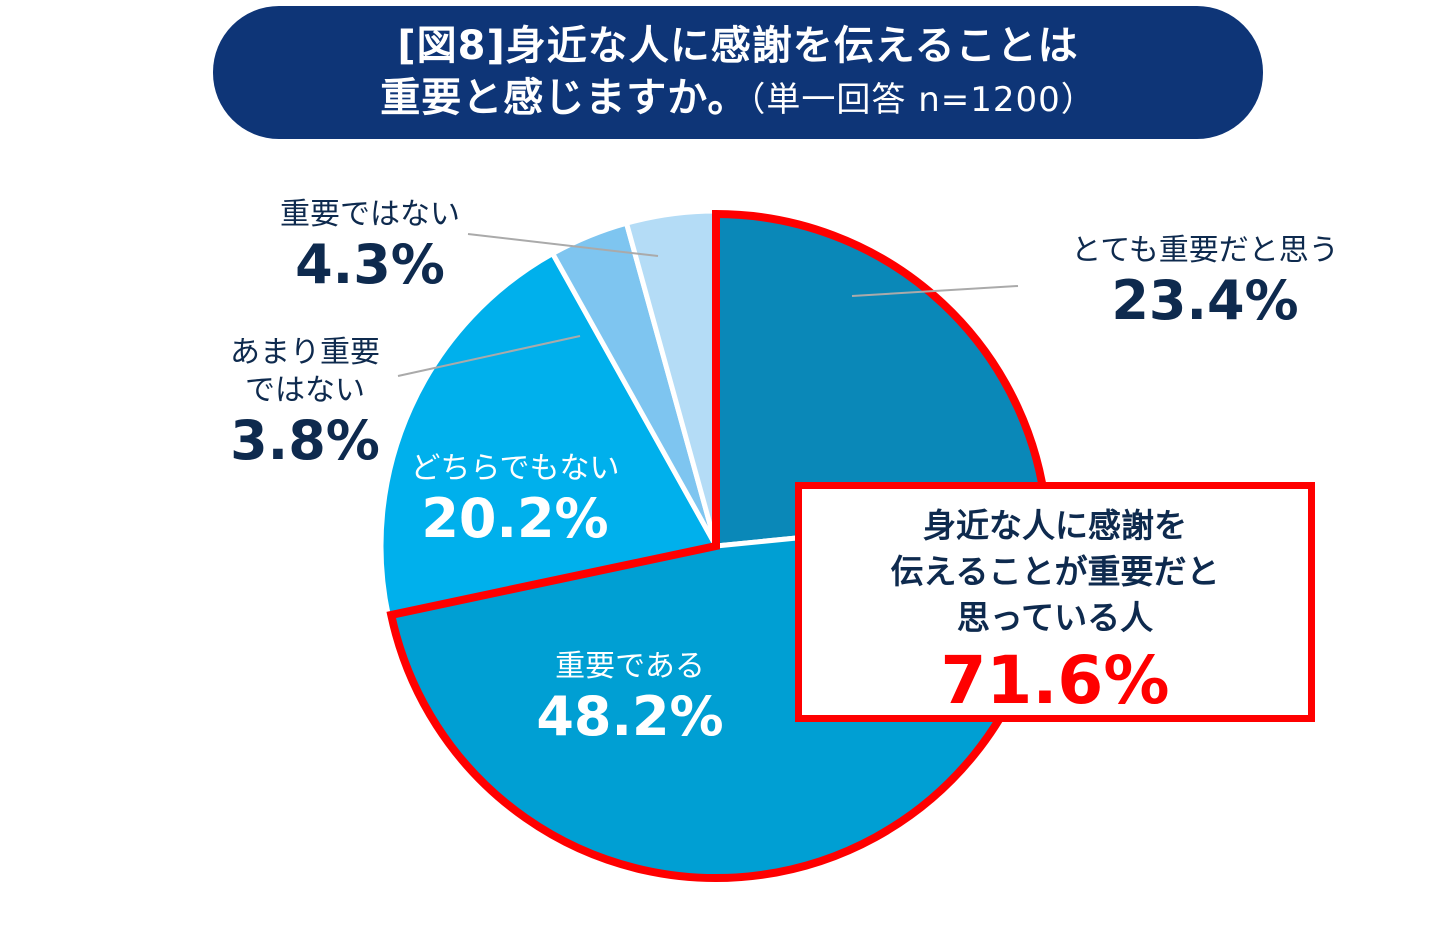  What do you see at coordinates (1205, 250) in the screenshot?
I see `label-very-important-name: とても重要だと思う` at bounding box center [1205, 250].